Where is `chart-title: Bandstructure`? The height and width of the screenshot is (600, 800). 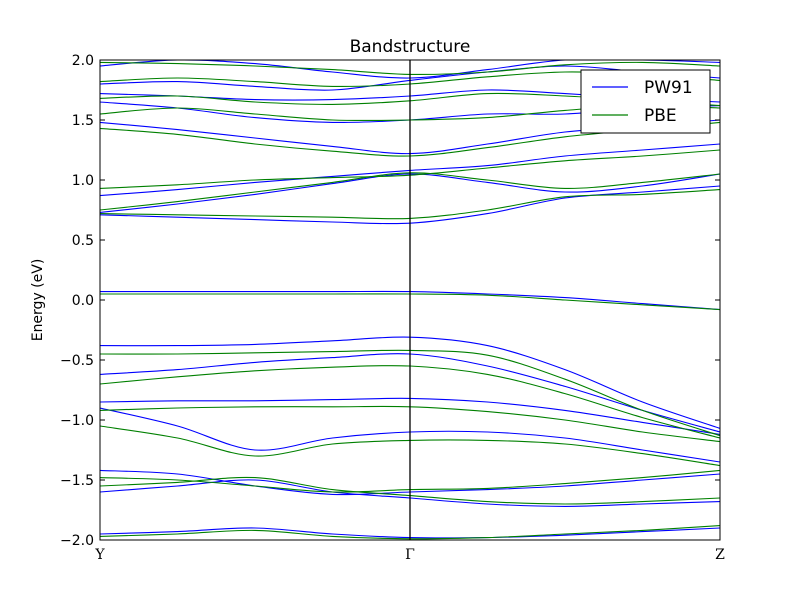
chart-title: Bandstructure is located at coordinates (410, 47).